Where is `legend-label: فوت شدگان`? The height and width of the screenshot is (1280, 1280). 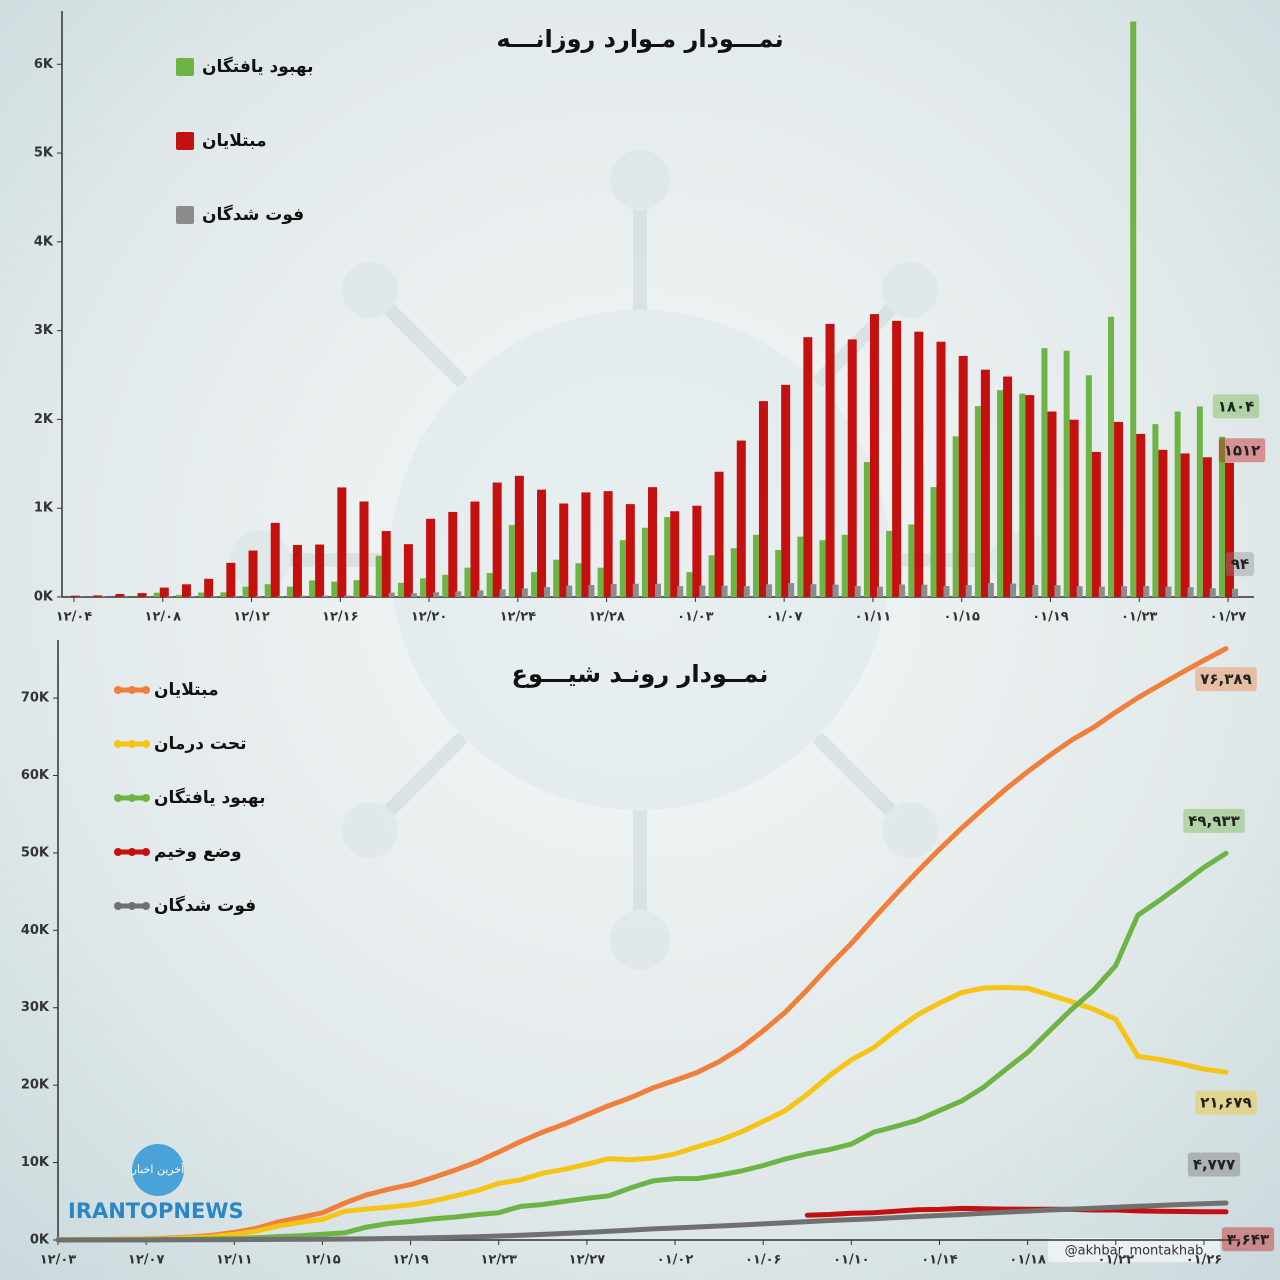 legend-label: فوت شدگان is located at coordinates (205, 905).